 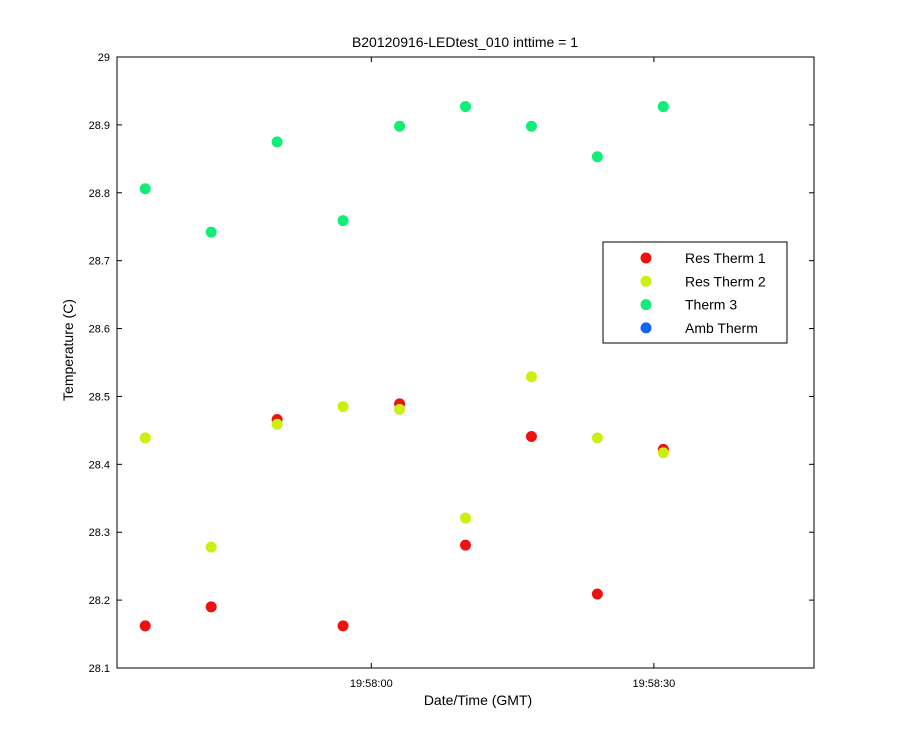 What do you see at coordinates (99, 330) in the screenshot?
I see `y-tick-label: 28.6` at bounding box center [99, 330].